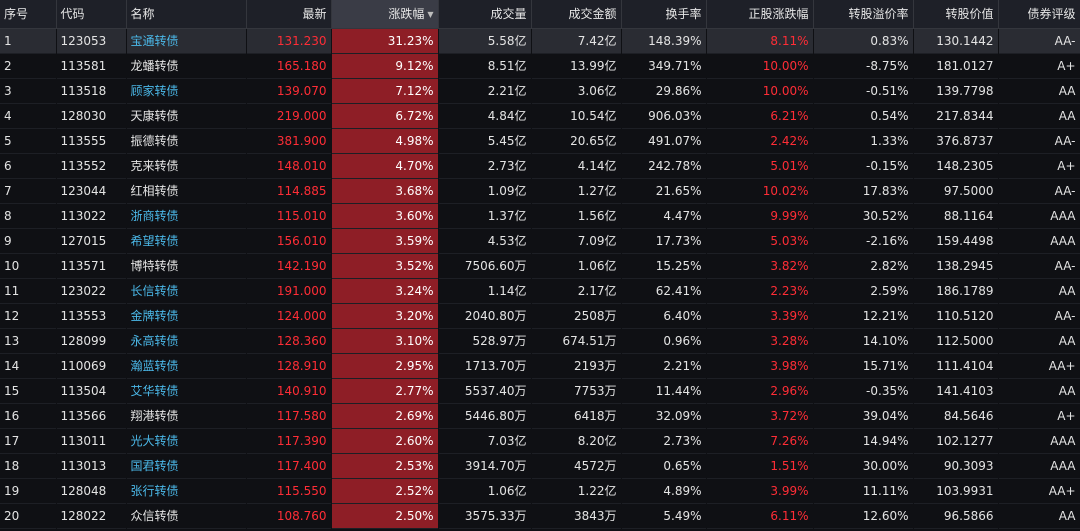 The image size is (1080, 531). I want to click on row-name: 国君转债, so click(154, 466).